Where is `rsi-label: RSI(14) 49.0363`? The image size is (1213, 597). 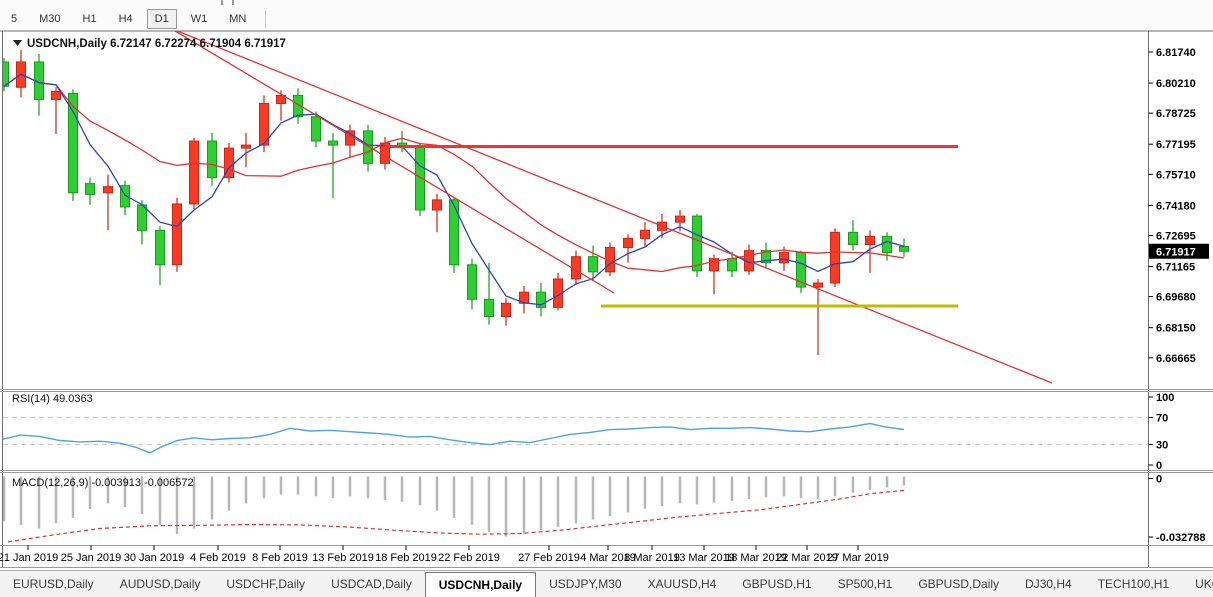 rsi-label: RSI(14) 49.0363 is located at coordinates (52, 399).